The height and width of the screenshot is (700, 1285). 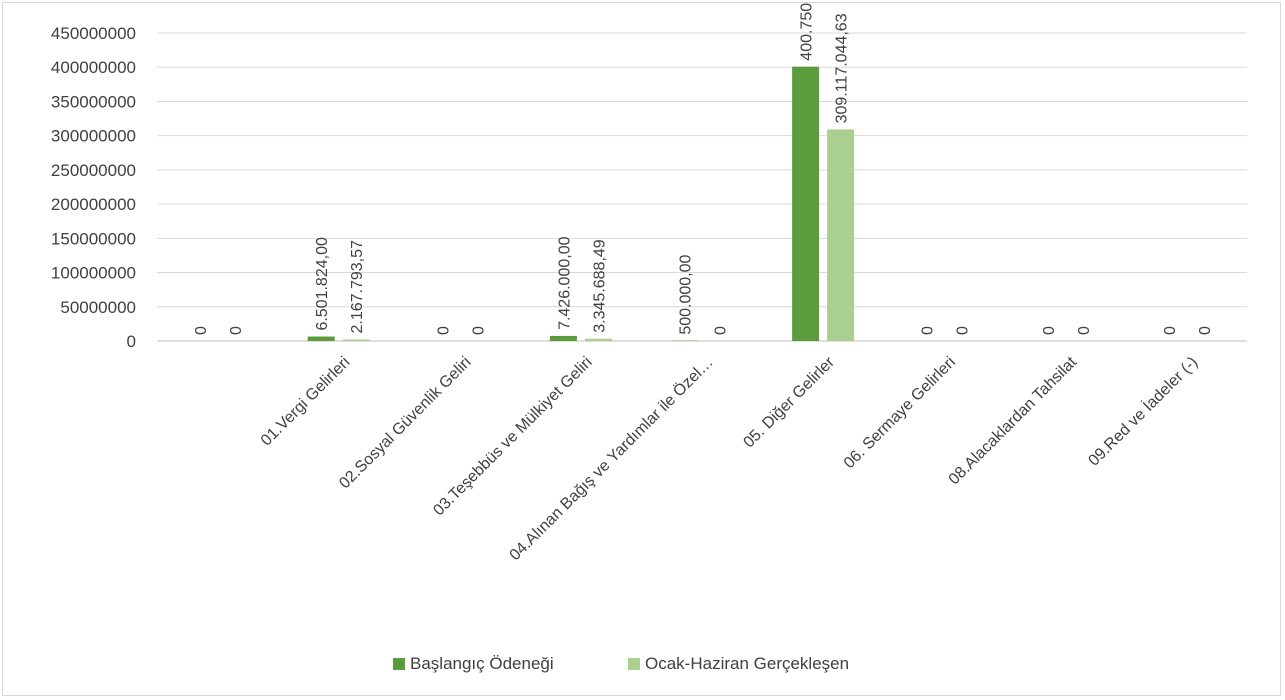 I want to click on data-label: 3.345.688,49, so click(x=599, y=286).